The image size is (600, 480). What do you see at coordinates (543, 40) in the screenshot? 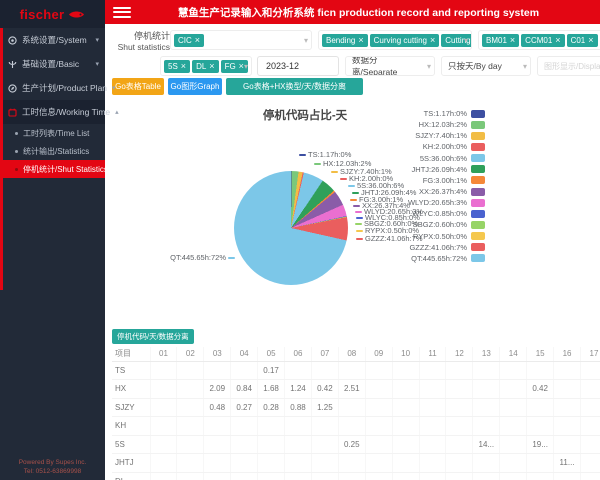
I see `filter-tag: CCM01 ×` at bounding box center [543, 40].